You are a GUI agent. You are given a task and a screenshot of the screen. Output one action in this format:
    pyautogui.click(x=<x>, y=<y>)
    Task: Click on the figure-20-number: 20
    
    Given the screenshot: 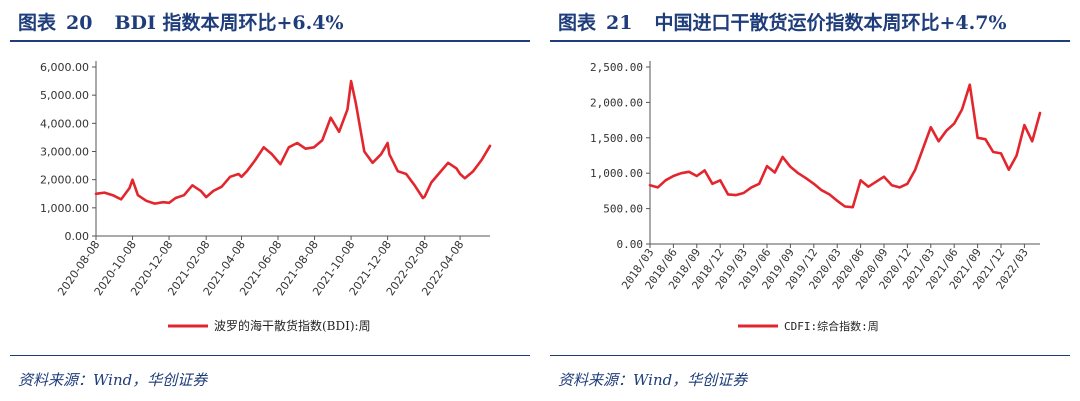 What is the action you would take?
    pyautogui.click(x=79, y=23)
    